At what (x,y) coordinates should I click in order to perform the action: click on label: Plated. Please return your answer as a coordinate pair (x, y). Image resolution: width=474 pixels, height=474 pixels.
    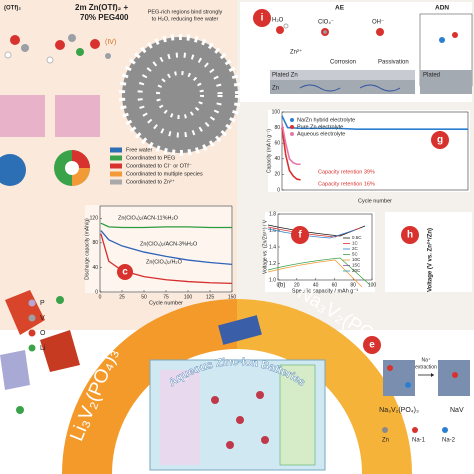
    Looking at the image, I should click on (431, 76).